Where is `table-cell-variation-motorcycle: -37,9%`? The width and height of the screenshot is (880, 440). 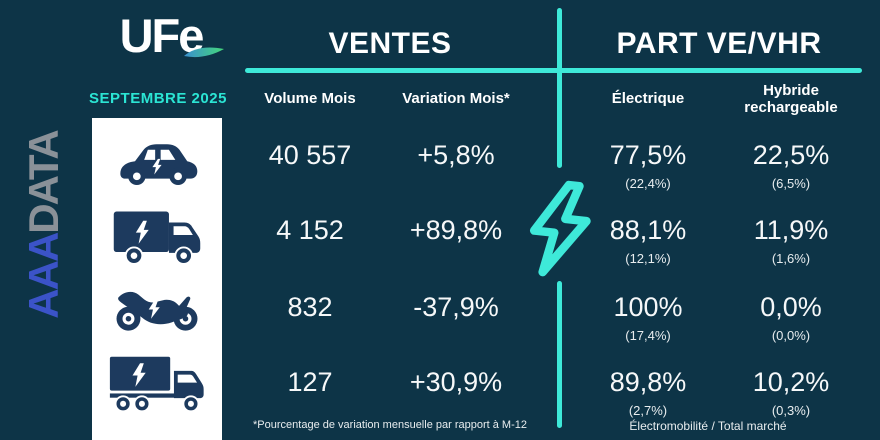
table-cell-variation-motorcycle: -37,9% is located at coordinates (456, 307).